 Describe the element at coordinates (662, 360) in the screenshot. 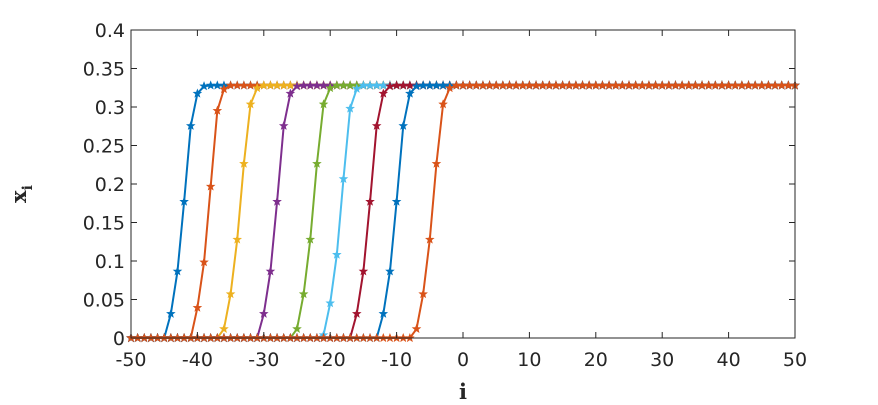

I see `x-tick-label: 30` at that location.